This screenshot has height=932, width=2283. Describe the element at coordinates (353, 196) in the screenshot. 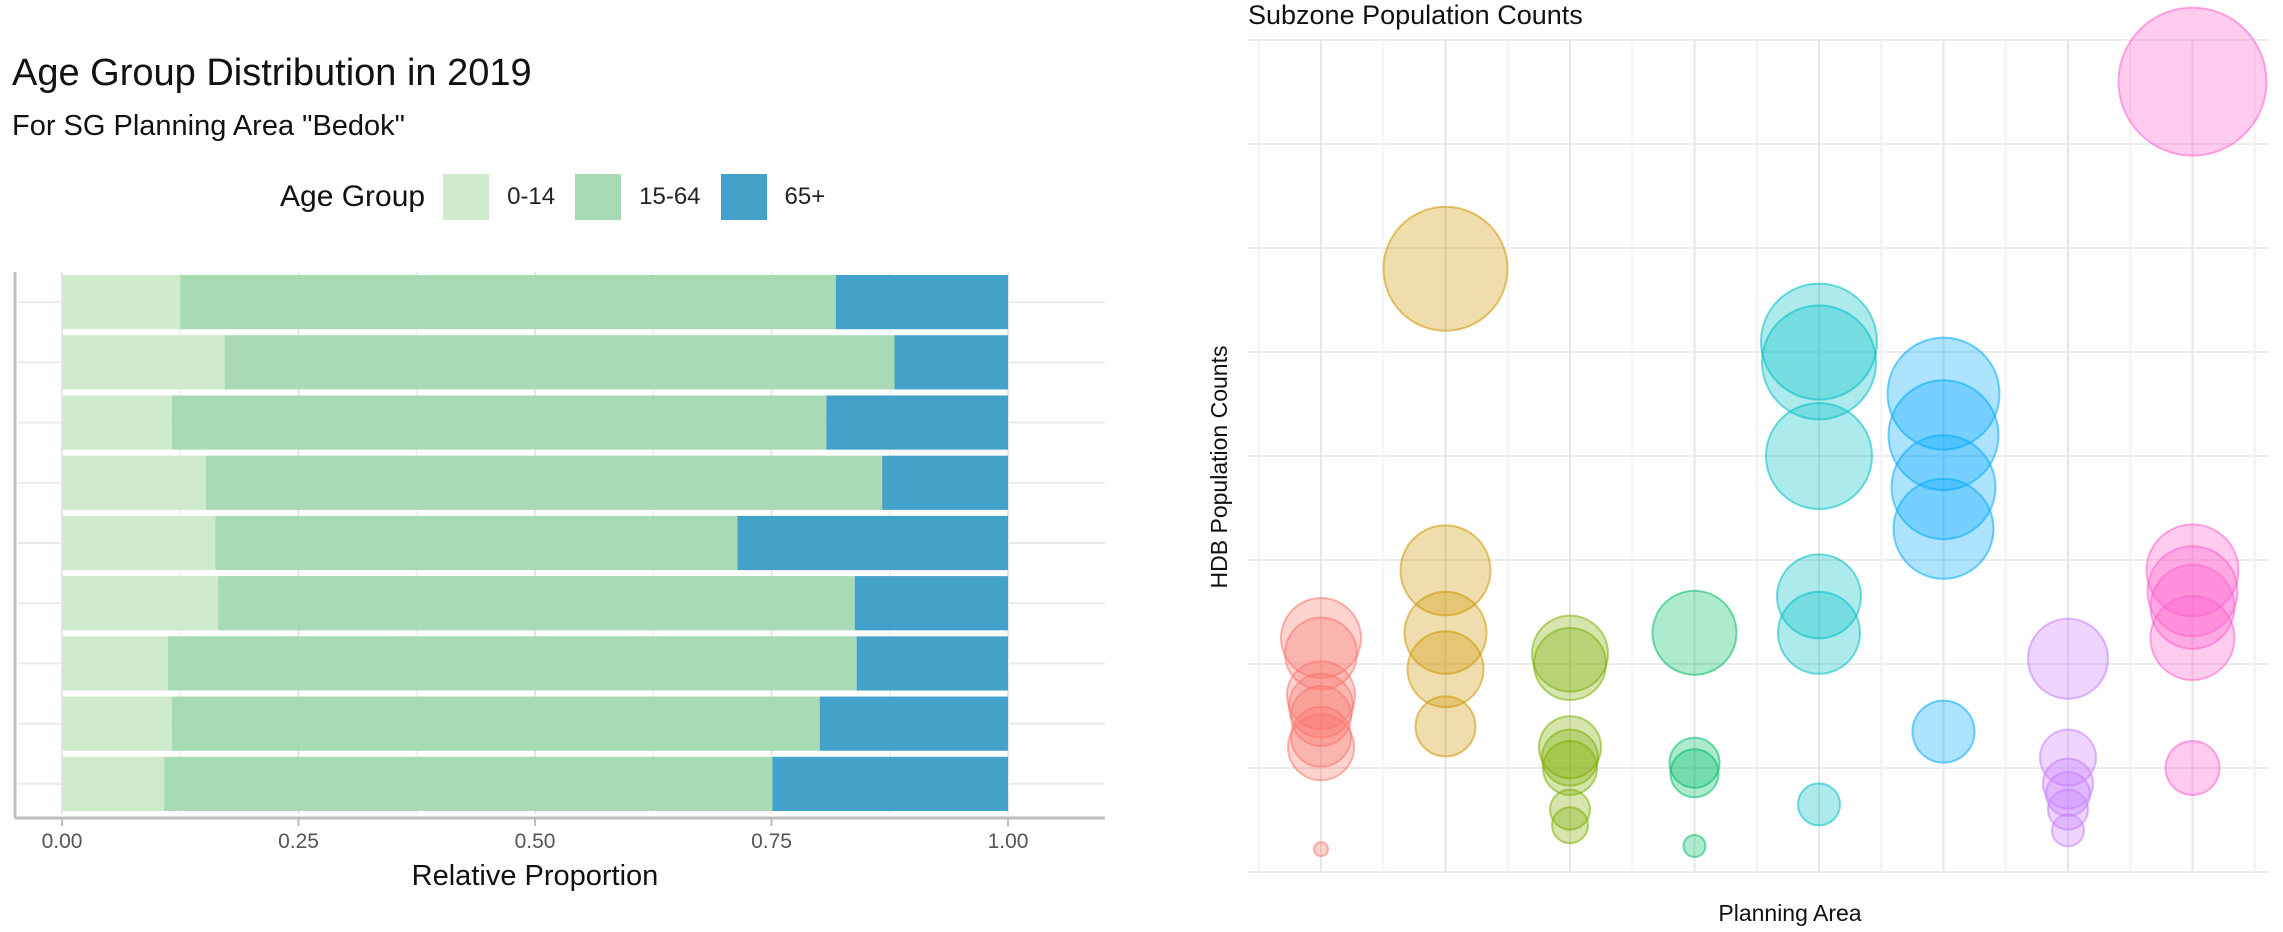

I see `legend-title: Age Group` at that location.